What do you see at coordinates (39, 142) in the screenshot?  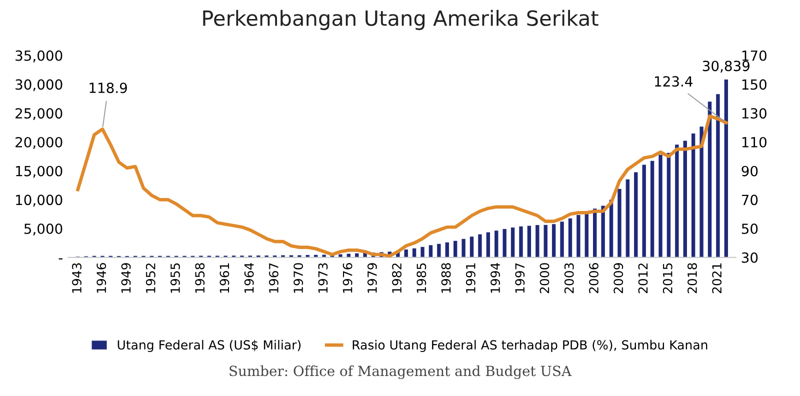 I see `y-tick-label: 20,000` at bounding box center [39, 142].